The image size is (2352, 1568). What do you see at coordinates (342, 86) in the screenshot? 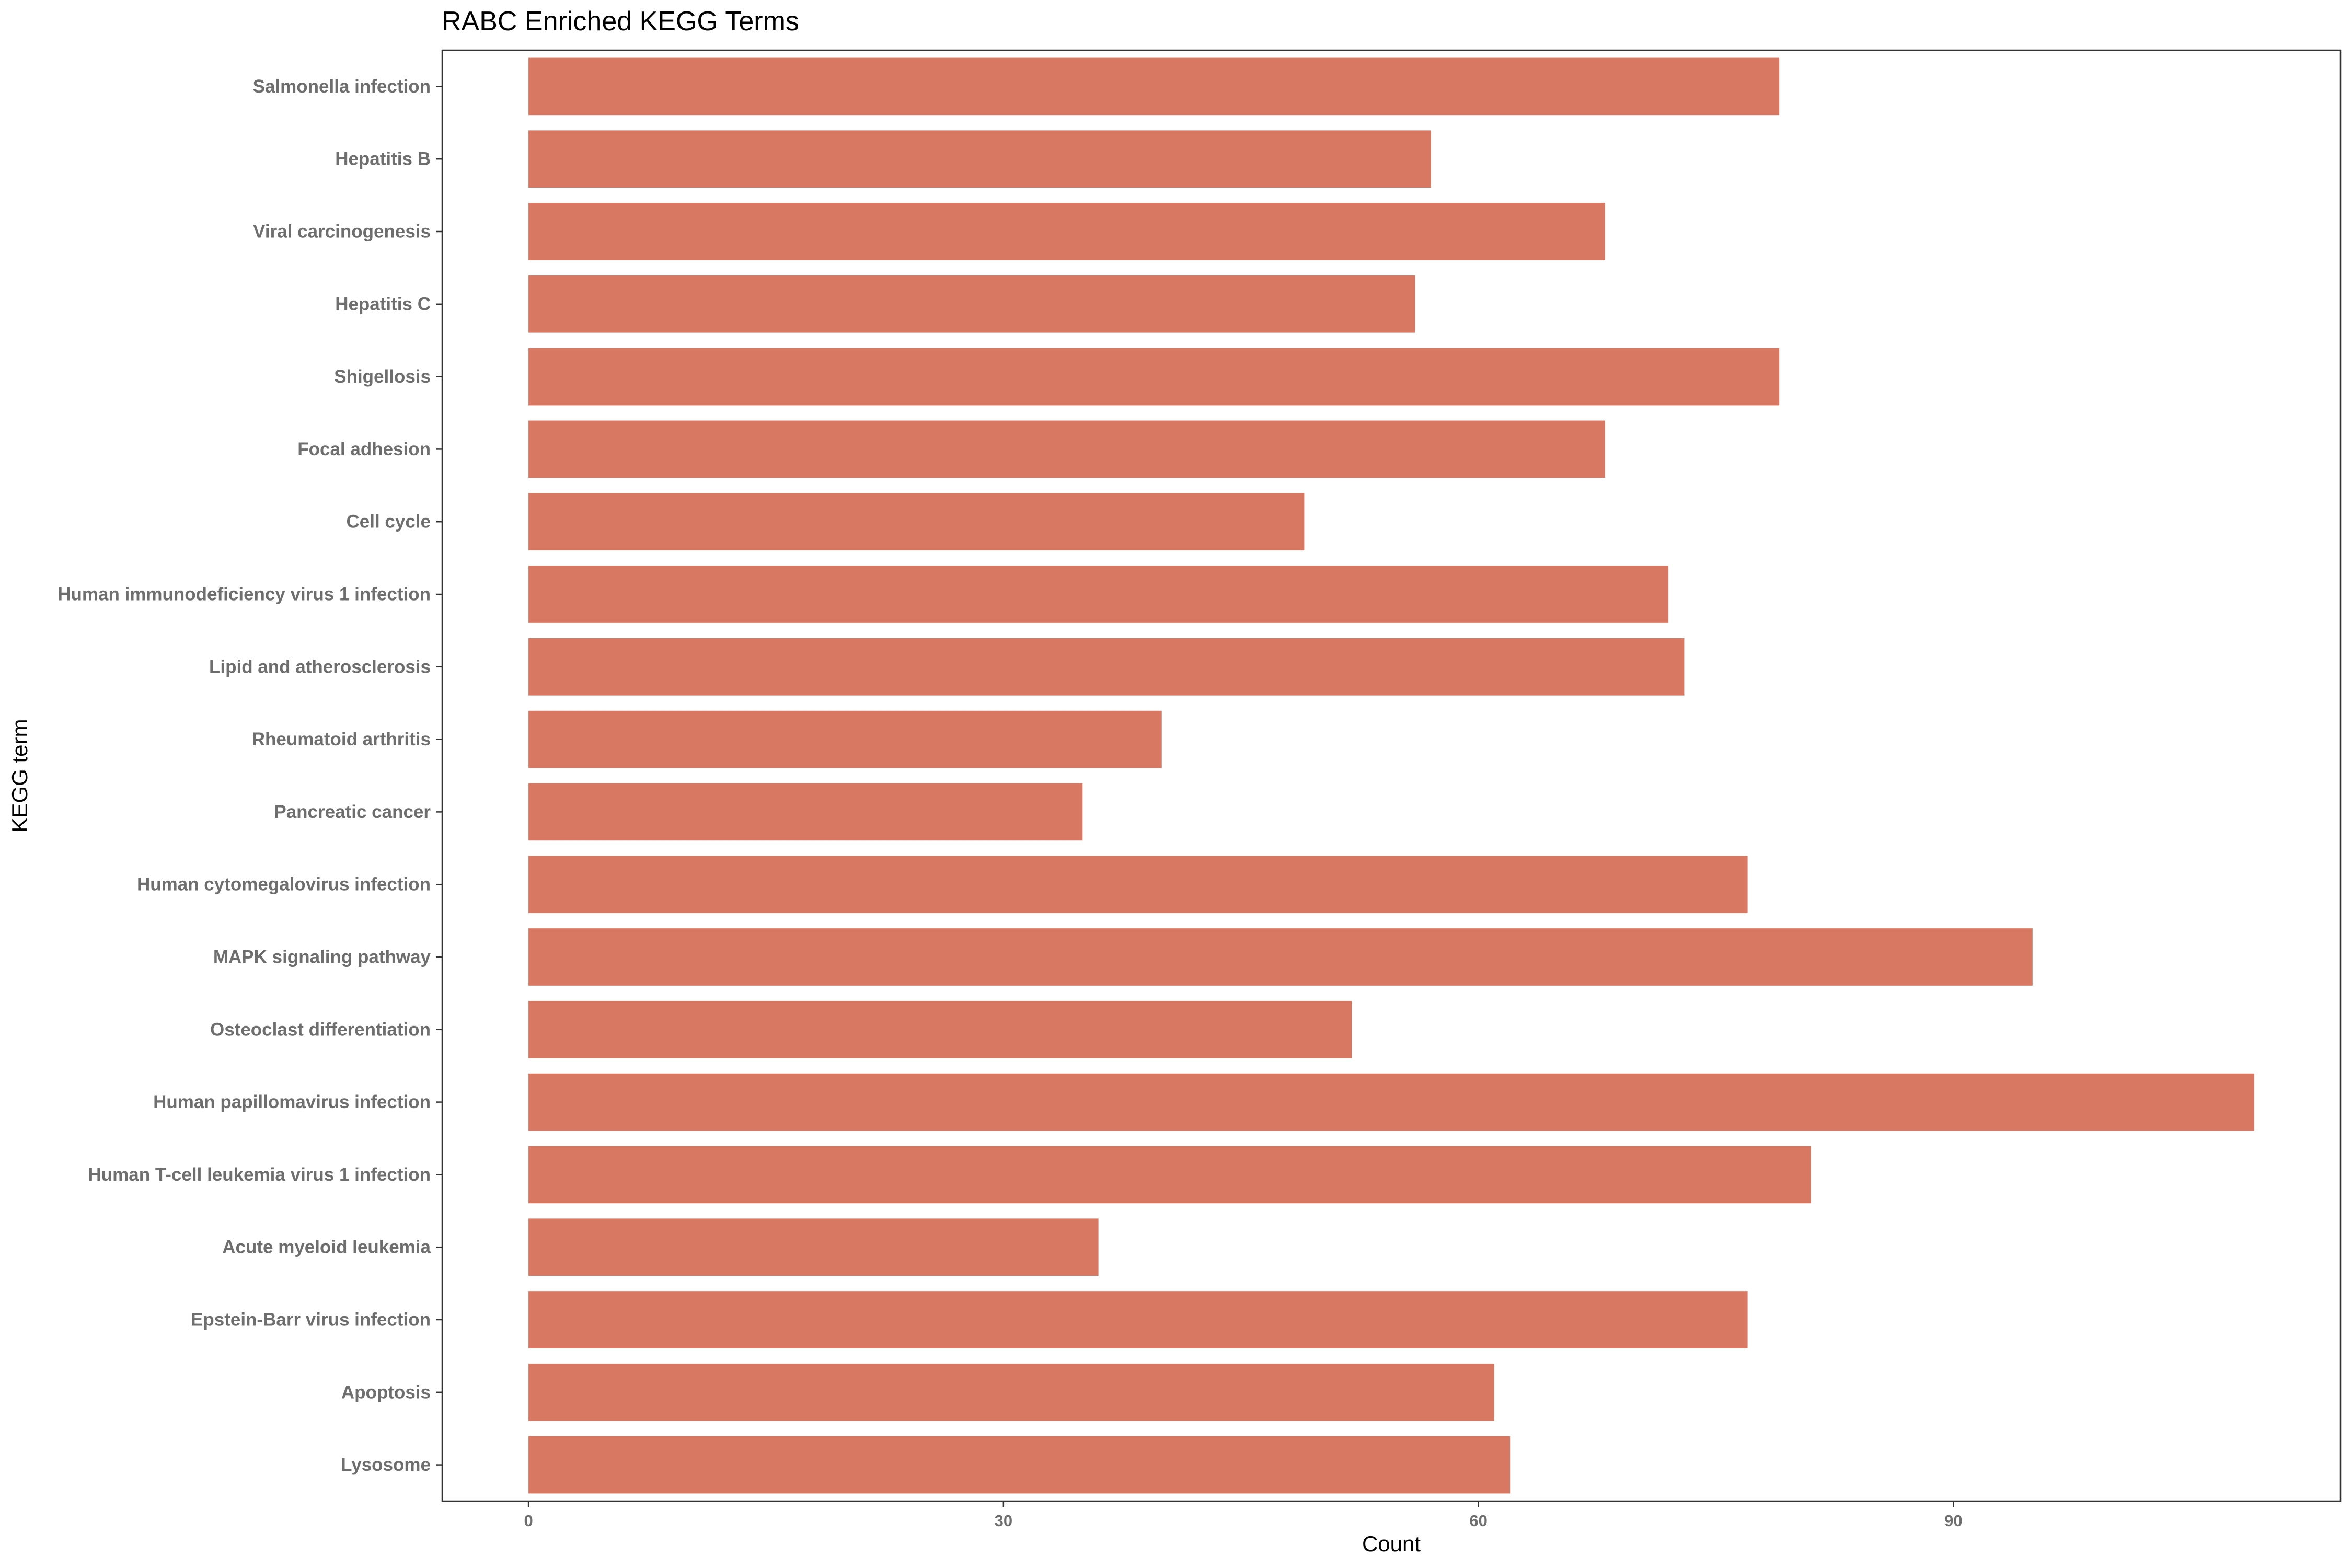
I see `y-tick-label: Salmonella infection` at bounding box center [342, 86].